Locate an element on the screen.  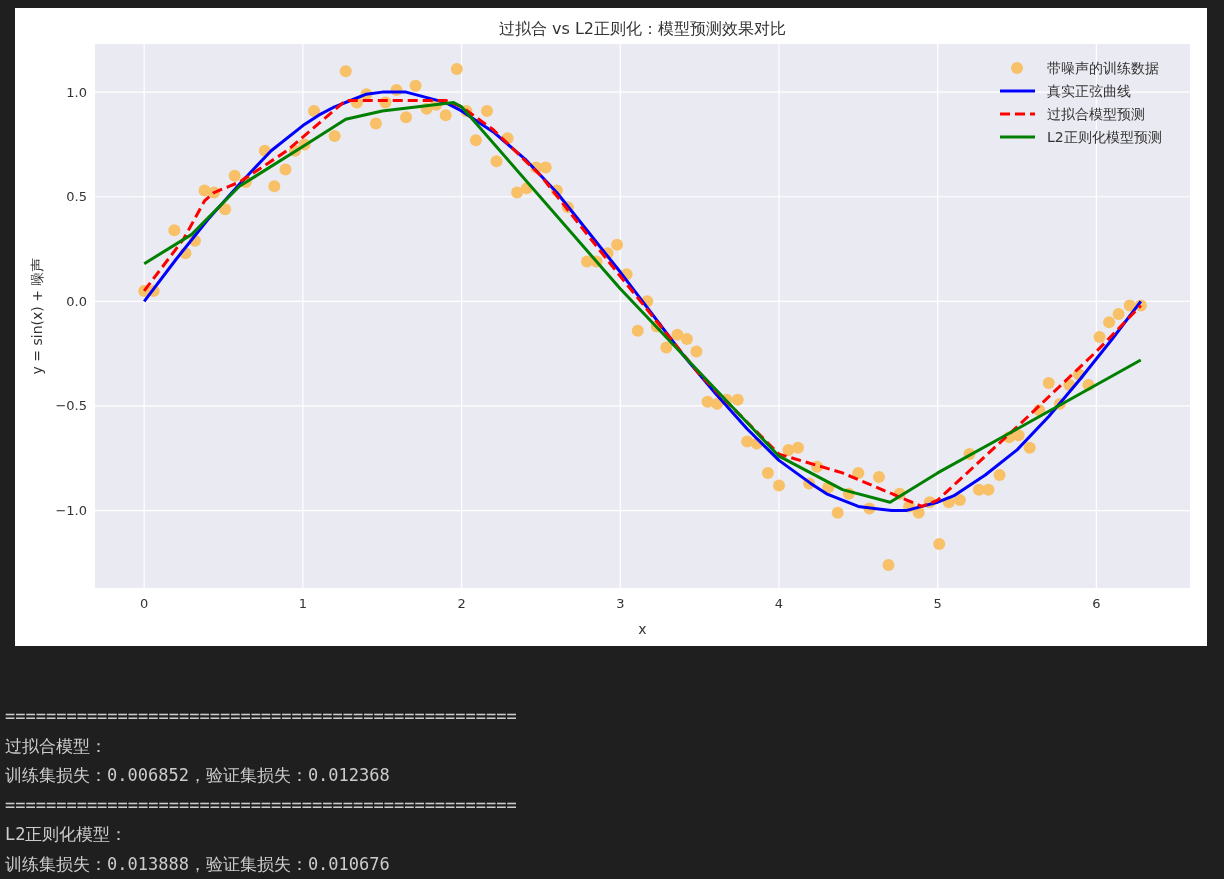
legend-label: 过拟合模型预测 is located at coordinates (1096, 114).